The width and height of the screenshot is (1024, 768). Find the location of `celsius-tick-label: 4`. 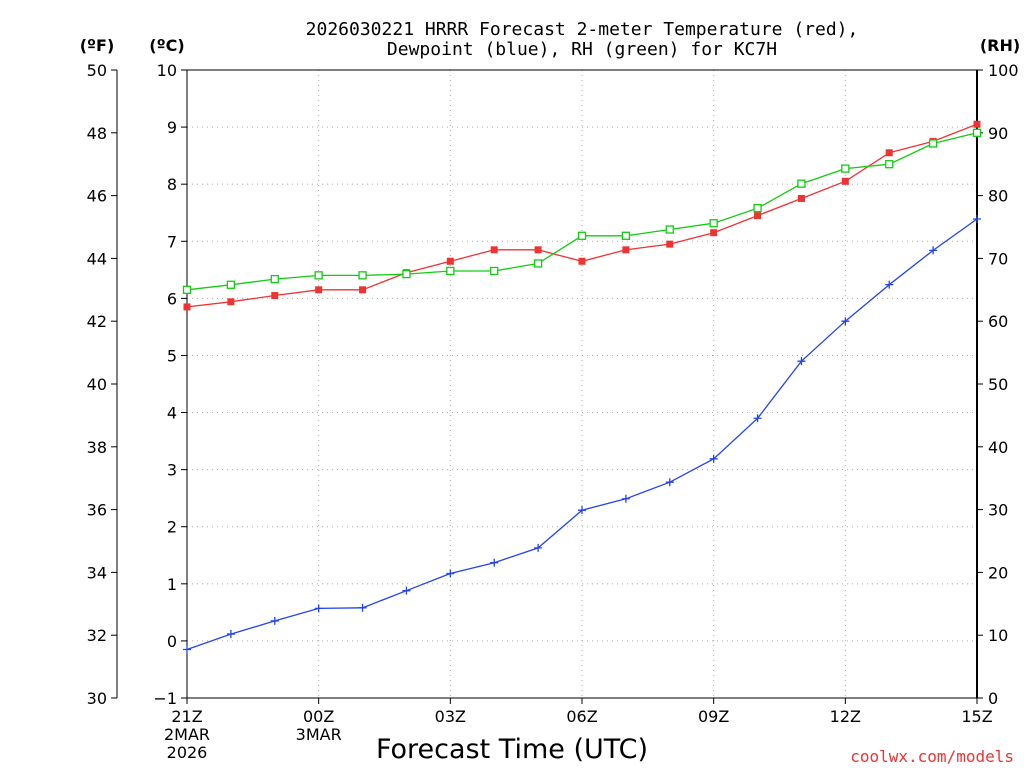

celsius-tick-label: 4 is located at coordinates (172, 413).